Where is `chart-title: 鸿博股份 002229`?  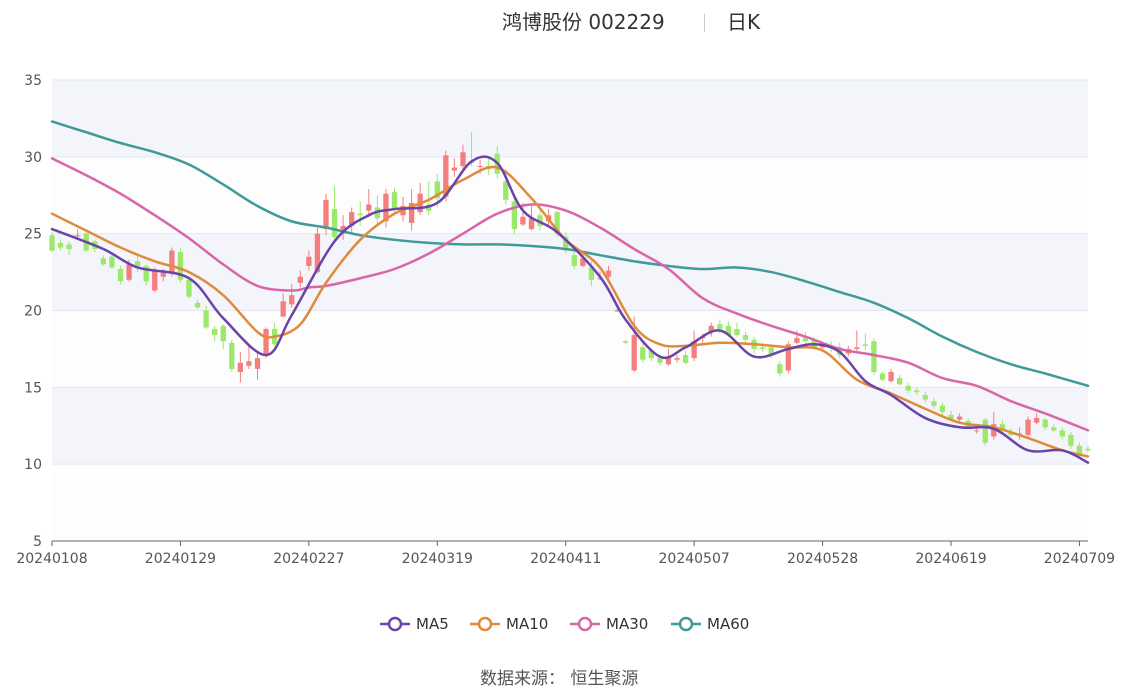 chart-title: 鸿博股份 002229 is located at coordinates (583, 22).